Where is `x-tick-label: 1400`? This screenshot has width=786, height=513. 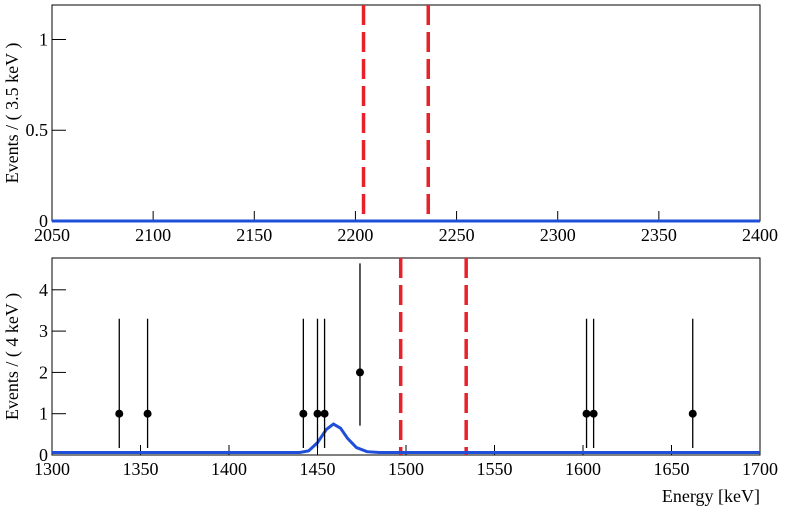
x-tick-label: 1400 is located at coordinates (229, 469).